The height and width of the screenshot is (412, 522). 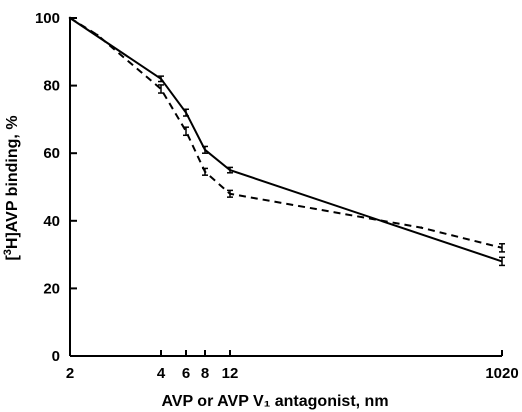 What do you see at coordinates (274, 401) in the screenshot?
I see `x-axis-label: AVP or AVP V₁ antagonist, nm` at bounding box center [274, 401].